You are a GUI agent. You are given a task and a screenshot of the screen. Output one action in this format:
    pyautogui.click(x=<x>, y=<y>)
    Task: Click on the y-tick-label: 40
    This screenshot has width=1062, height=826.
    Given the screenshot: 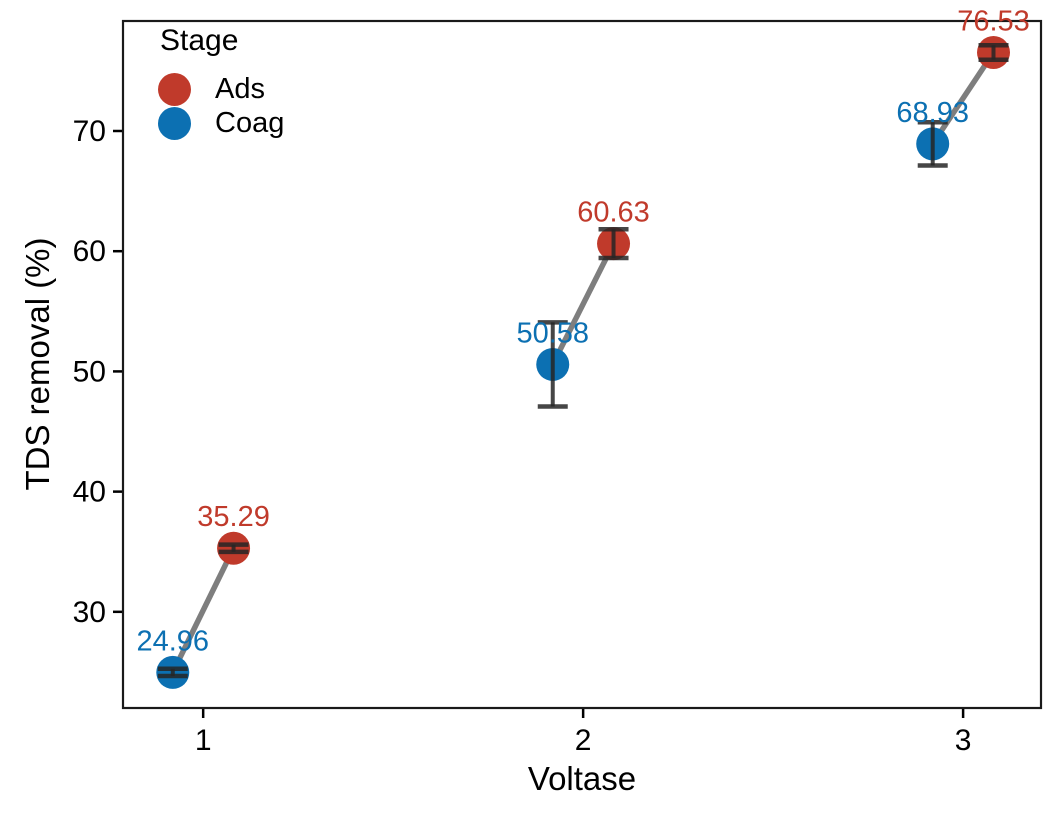 What is the action you would take?
    pyautogui.click(x=89, y=492)
    